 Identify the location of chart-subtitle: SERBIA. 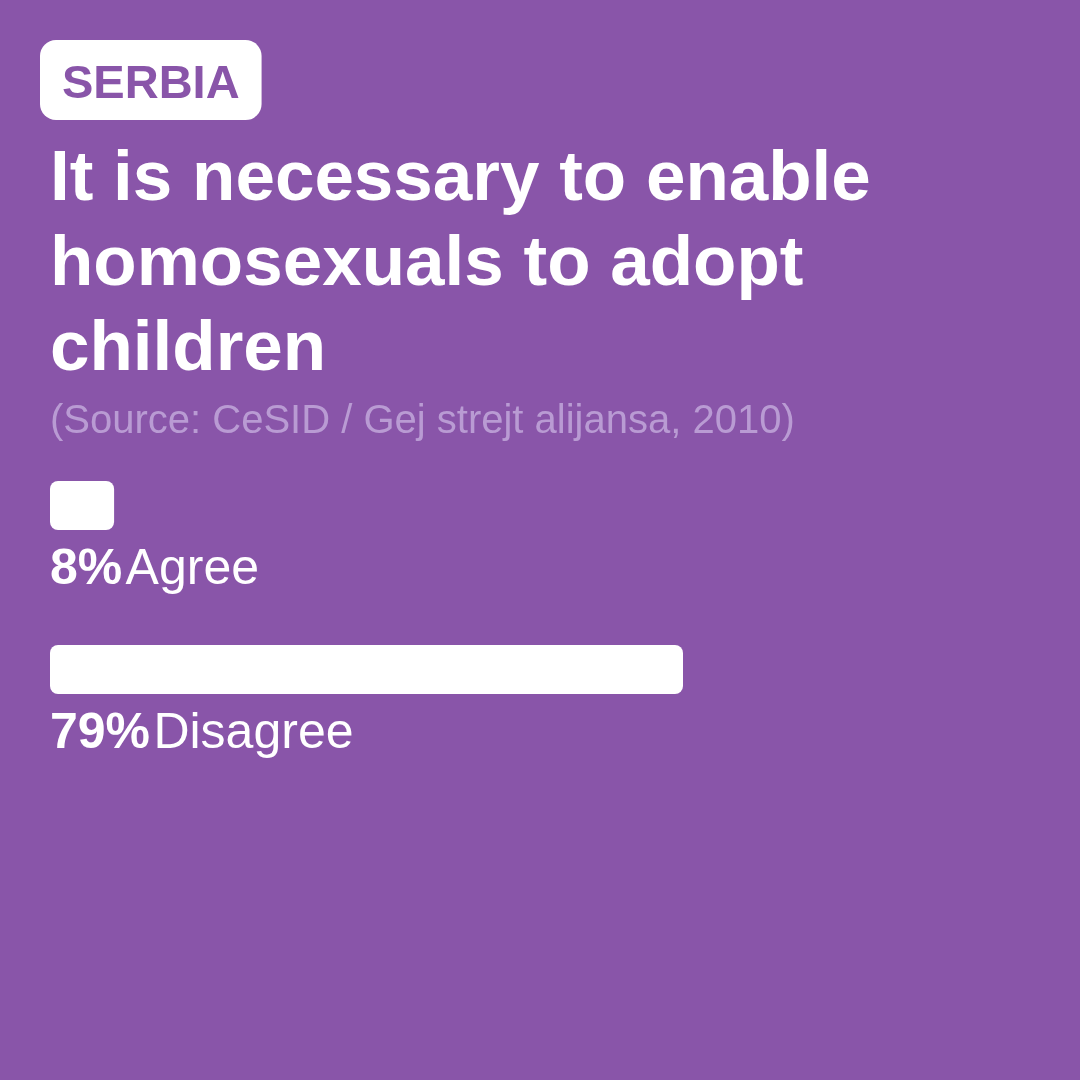
(151, 81).